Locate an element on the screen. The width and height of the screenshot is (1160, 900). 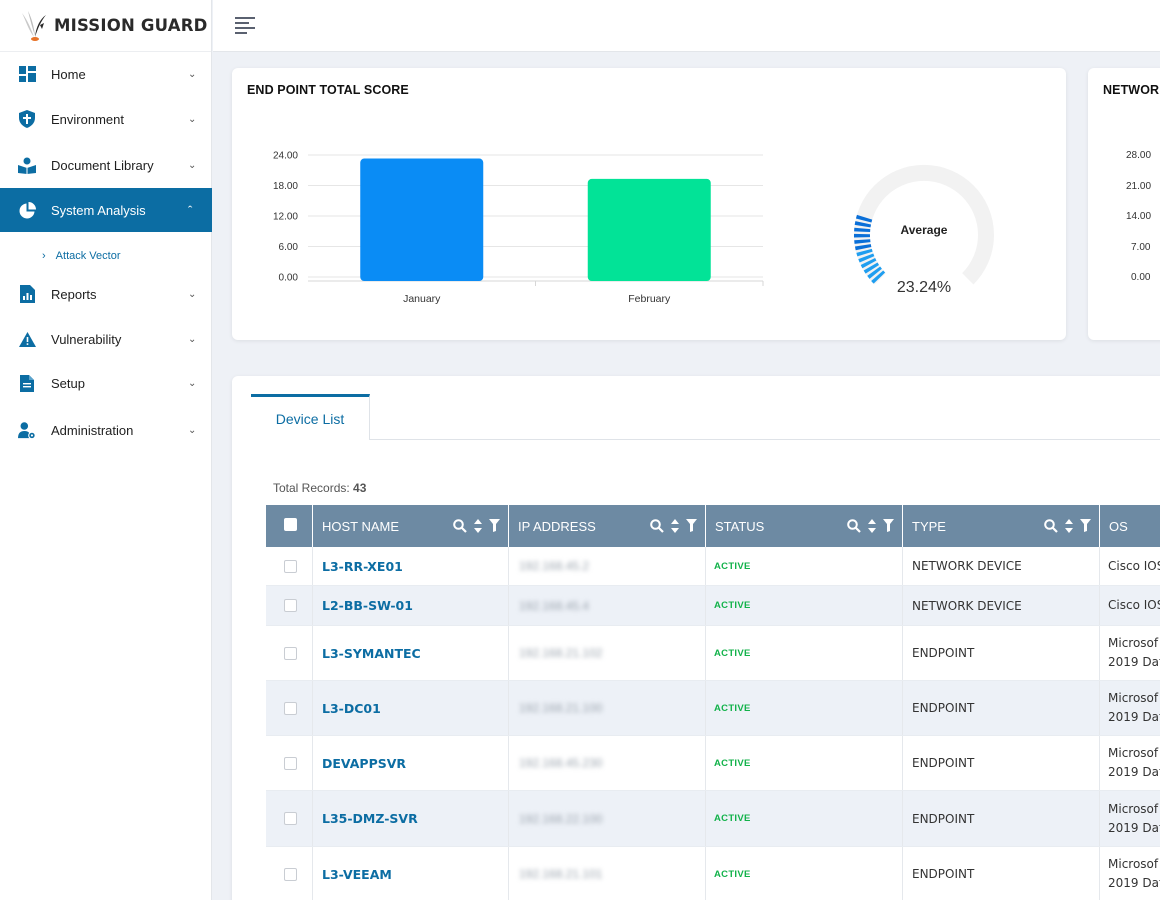
hamburger-icon is located at coordinates (245, 25).